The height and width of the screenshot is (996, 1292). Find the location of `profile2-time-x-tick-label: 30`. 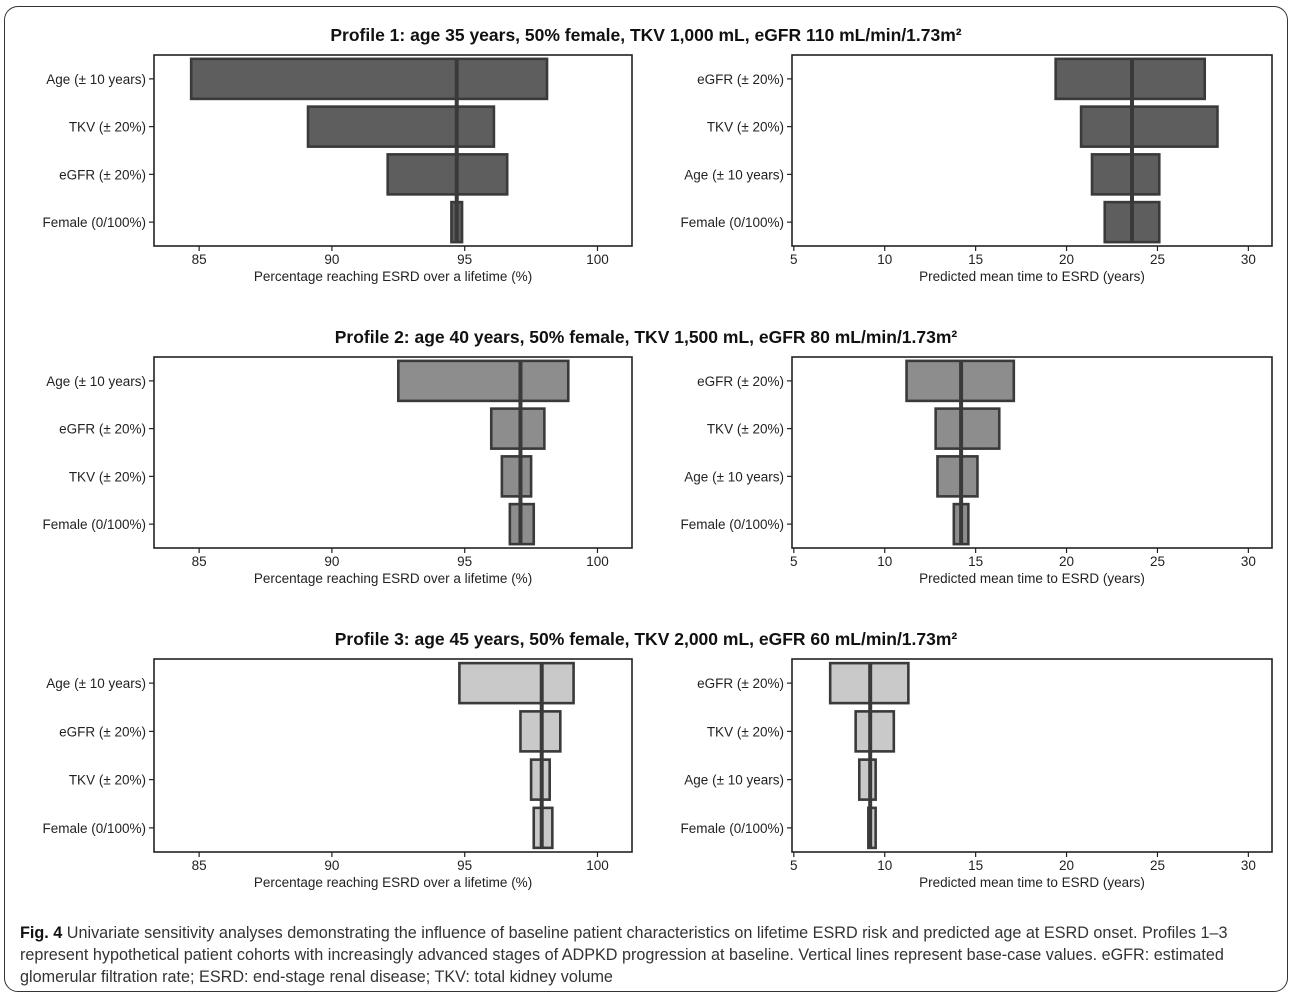

profile2-time-x-tick-label: 30 is located at coordinates (1248, 561).